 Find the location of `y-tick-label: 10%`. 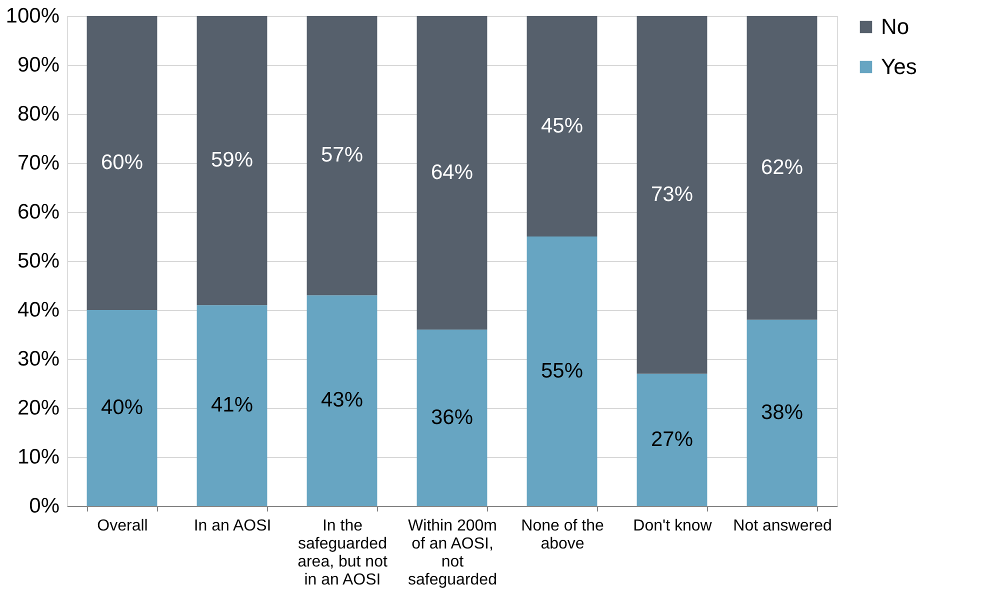

y-tick-label: 10% is located at coordinates (38, 457).